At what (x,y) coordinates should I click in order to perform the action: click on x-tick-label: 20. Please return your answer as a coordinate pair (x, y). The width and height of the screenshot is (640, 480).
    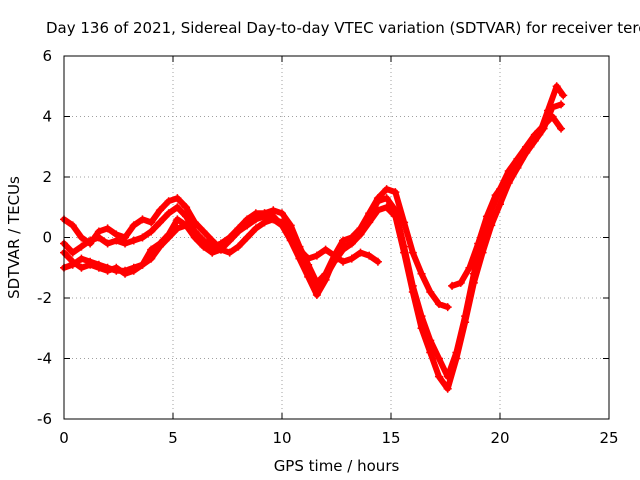
    Looking at the image, I should click on (499, 438).